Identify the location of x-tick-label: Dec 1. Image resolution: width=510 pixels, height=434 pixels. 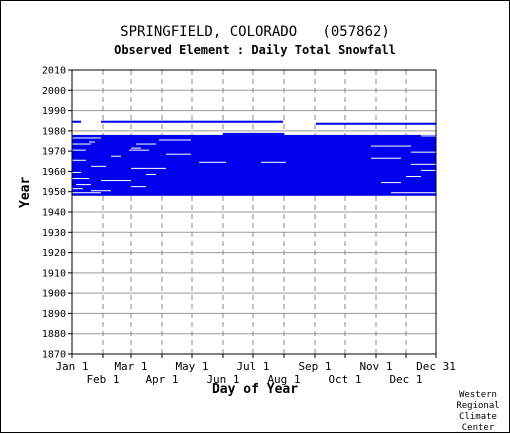
(405, 379).